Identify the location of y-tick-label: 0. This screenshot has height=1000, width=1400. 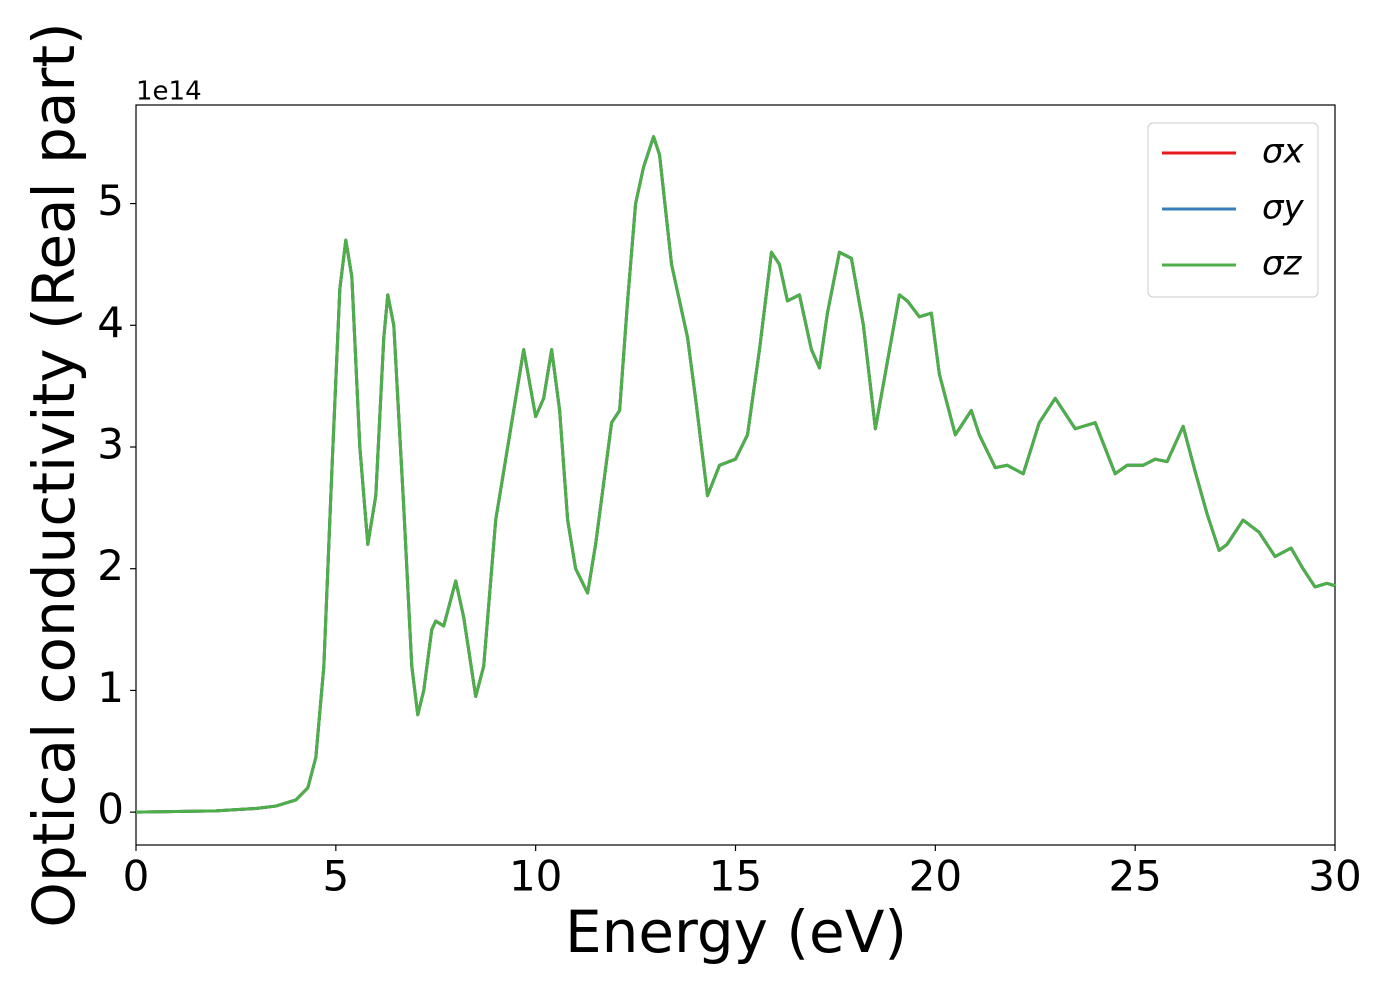
(110, 809).